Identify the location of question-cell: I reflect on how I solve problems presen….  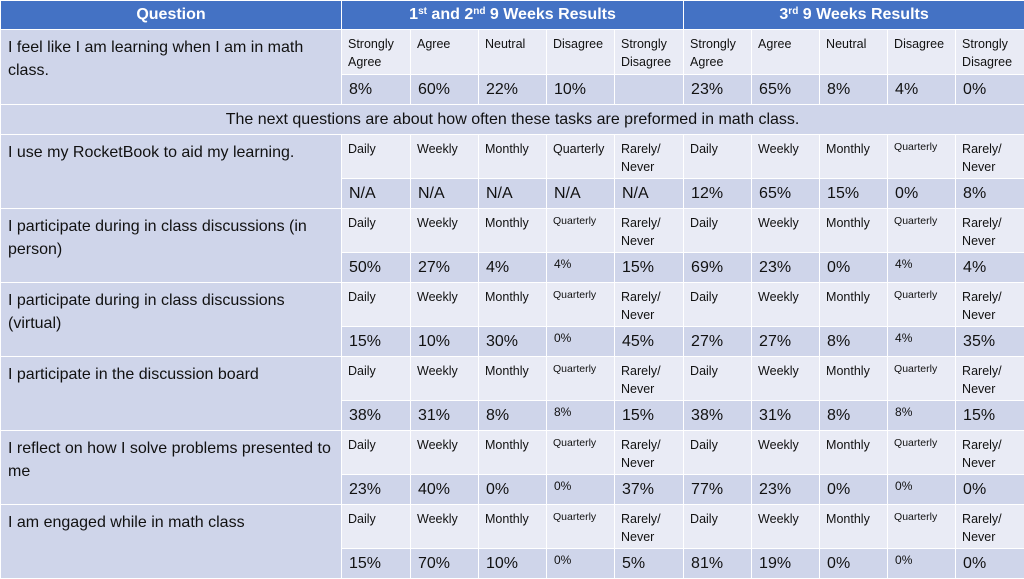
(171, 468).